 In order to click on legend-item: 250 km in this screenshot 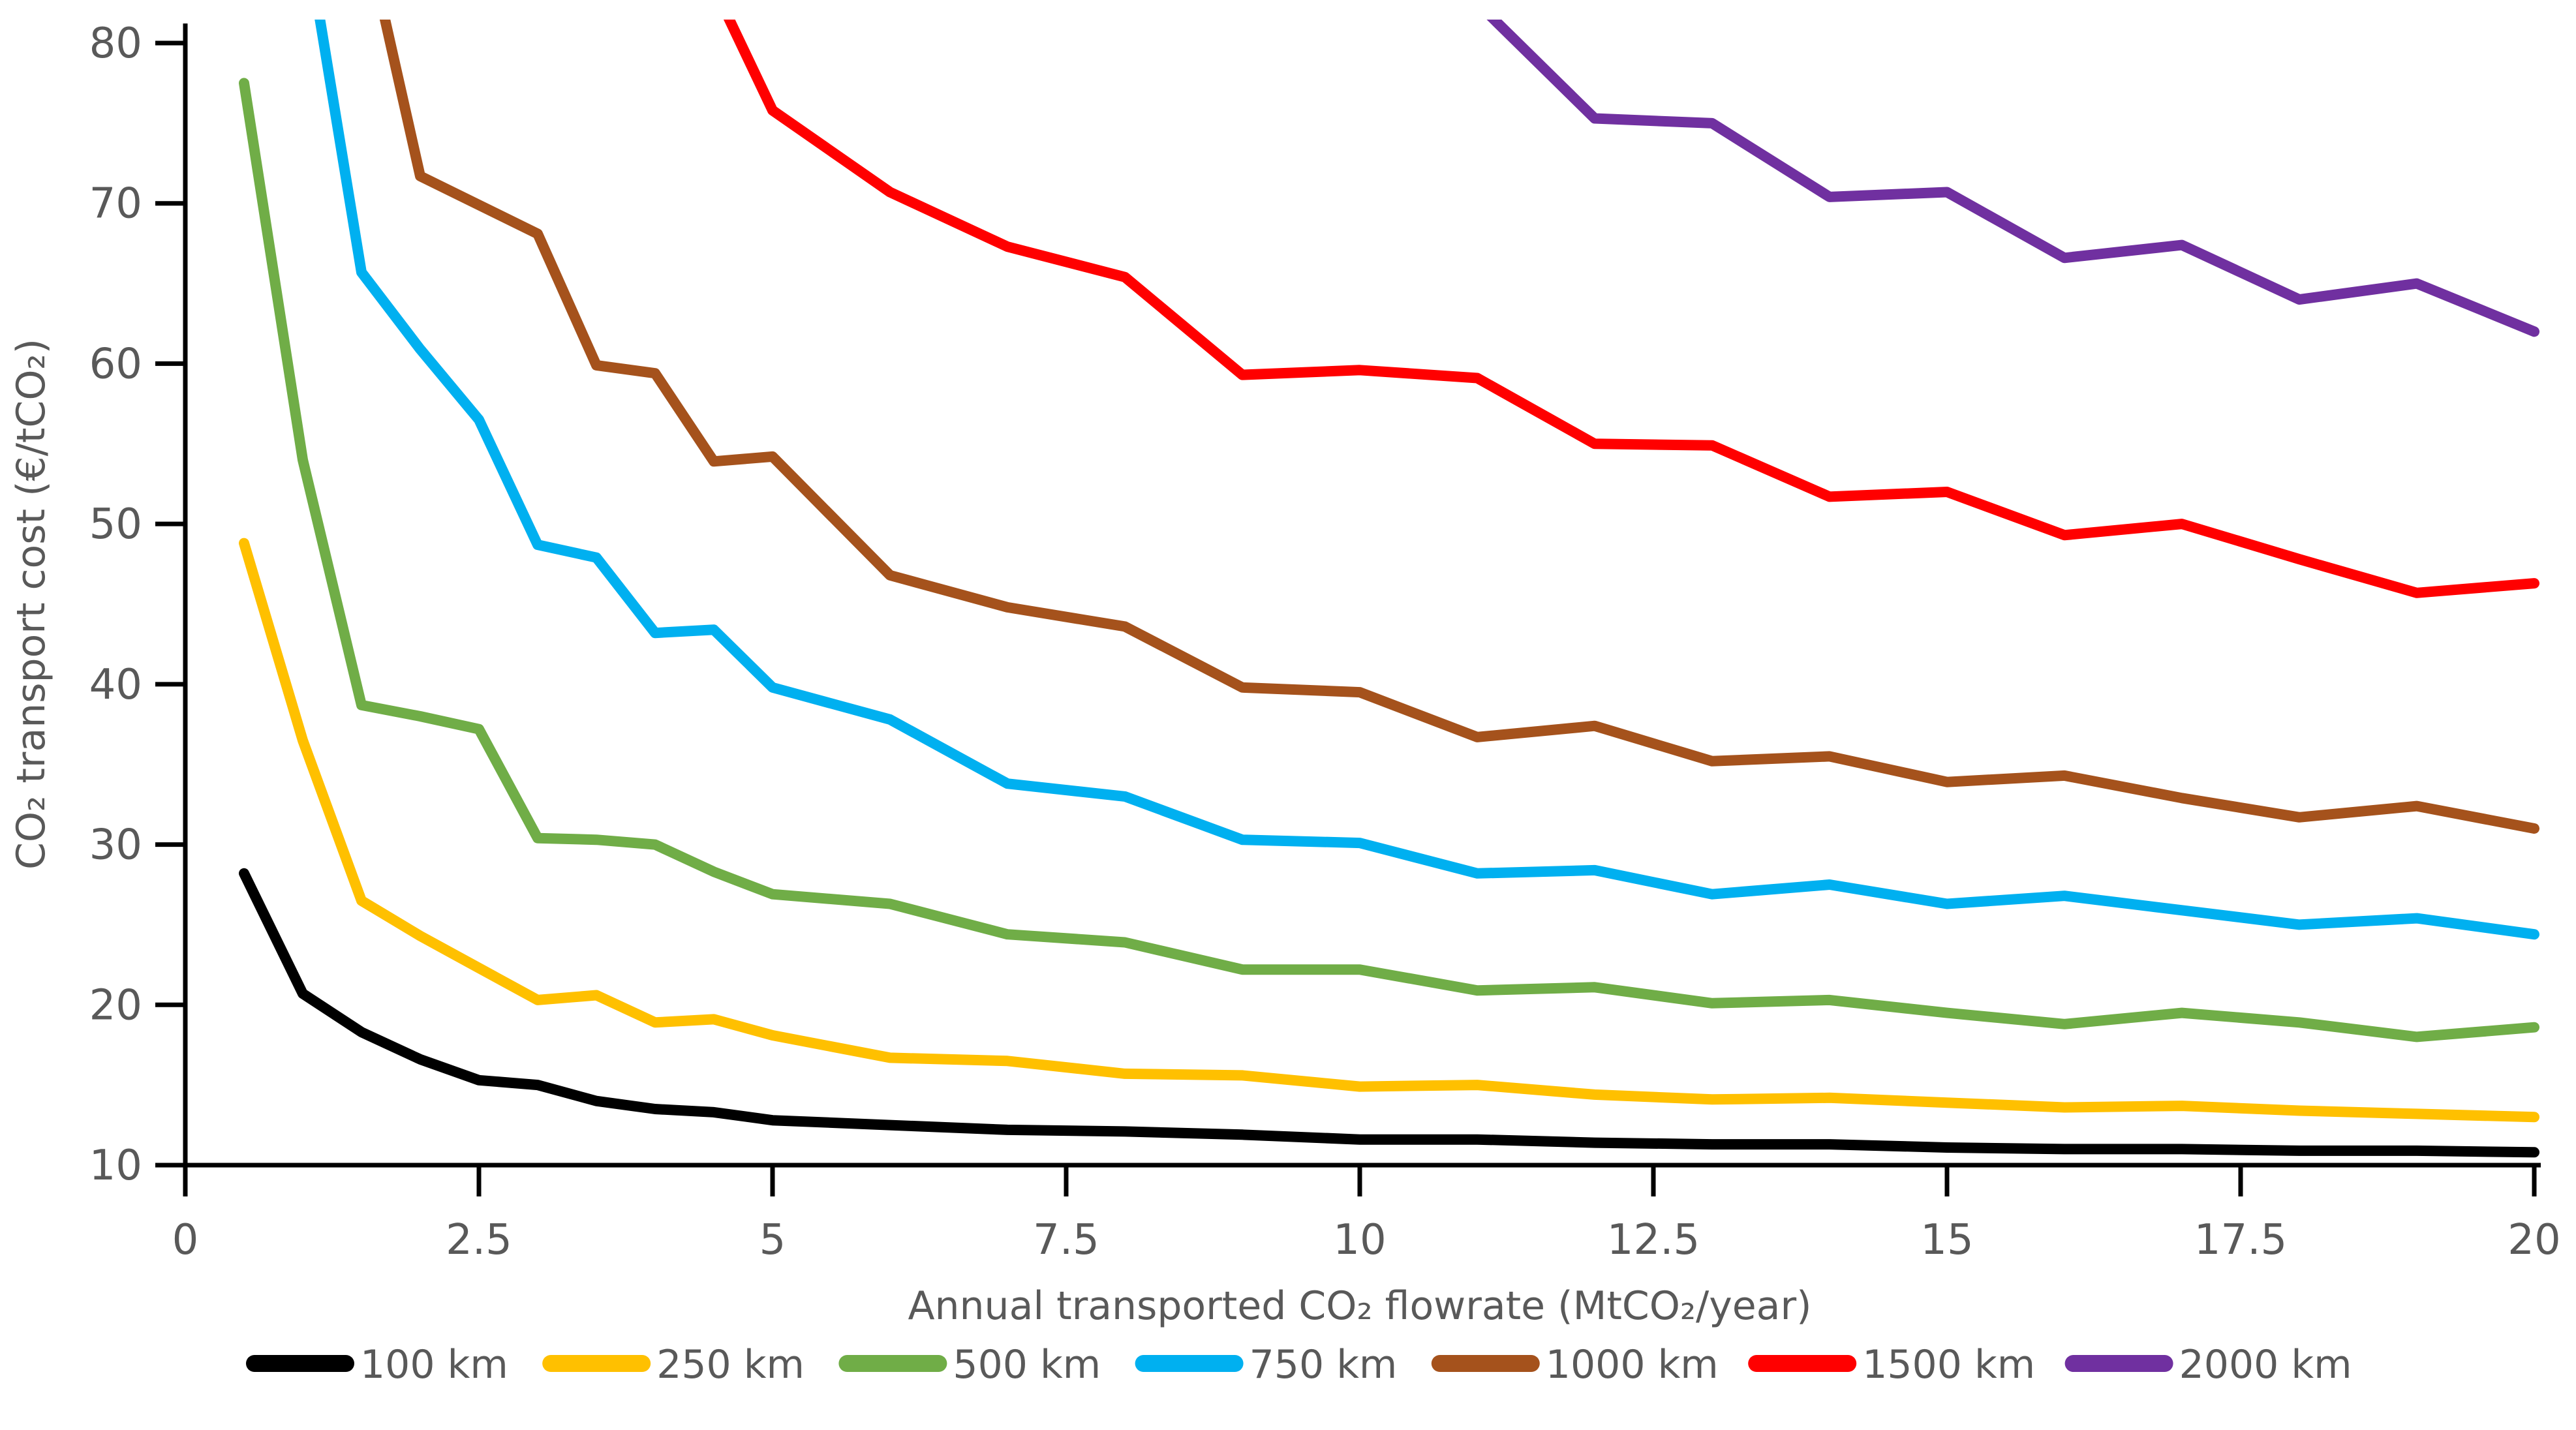, I will do `click(673, 1365)`.